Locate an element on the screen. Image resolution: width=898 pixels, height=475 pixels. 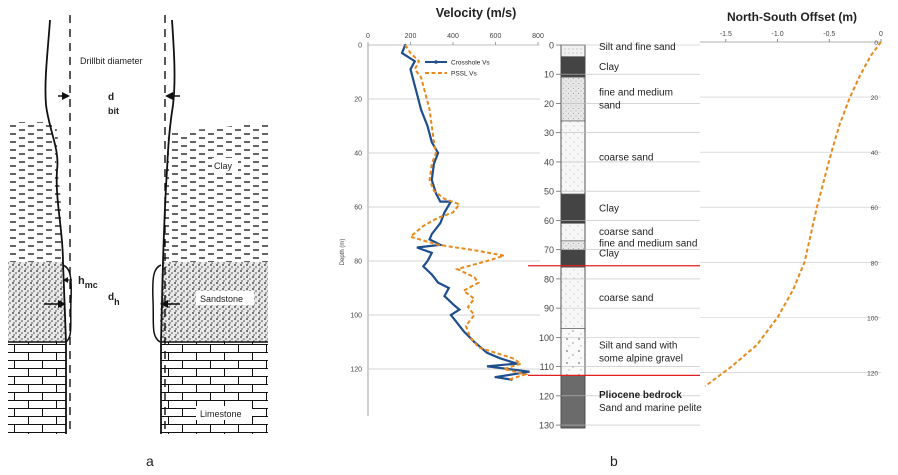
panel-label-a: a is located at coordinates (150, 461).